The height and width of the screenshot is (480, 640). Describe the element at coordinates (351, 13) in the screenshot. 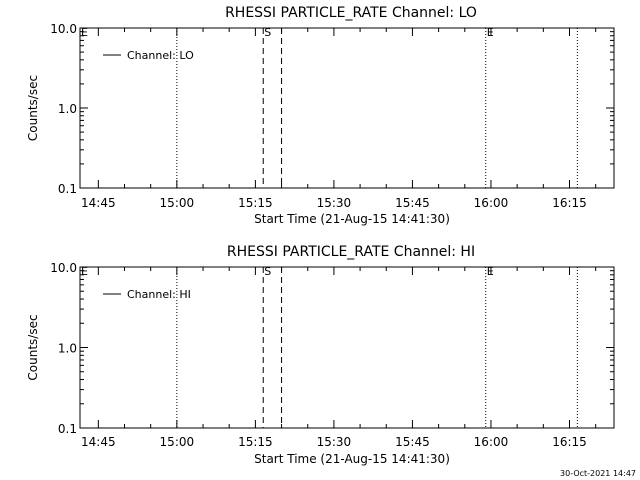

I see `chart-title: RHESSI PARTICLE_RATE Channel: LO` at that location.